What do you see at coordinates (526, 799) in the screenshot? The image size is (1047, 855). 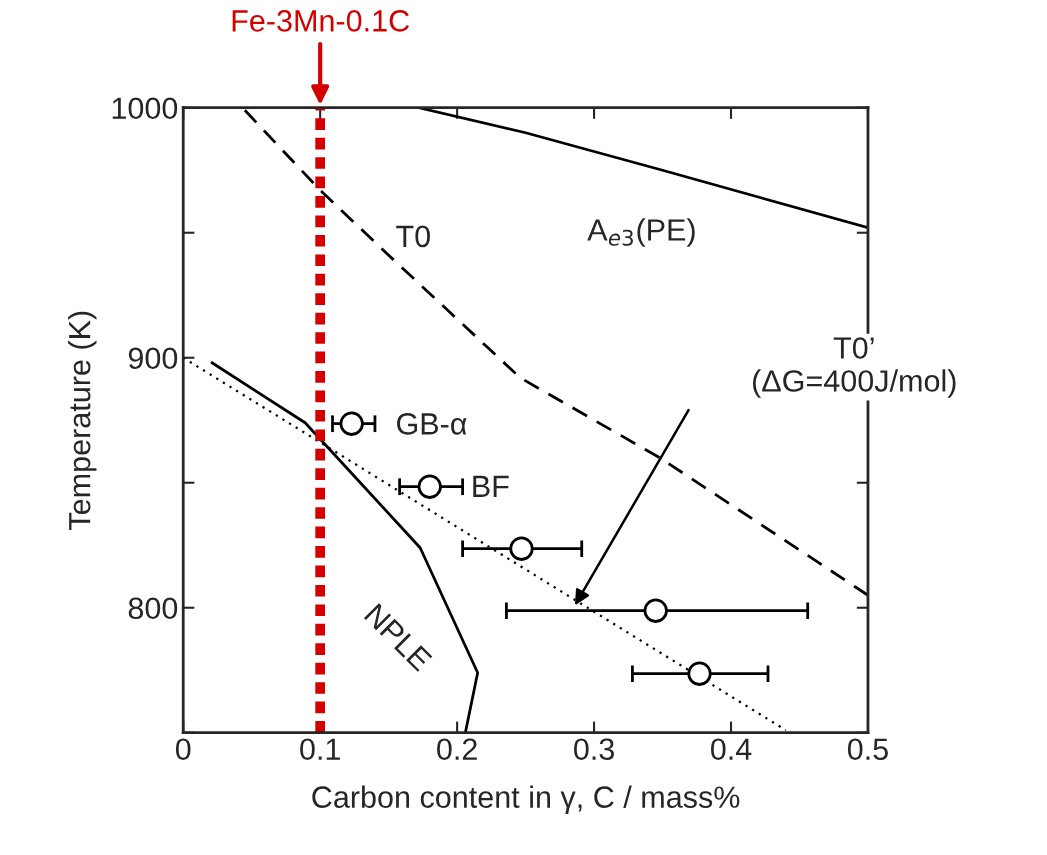 I see `x-axis-title: Carbon content in γ, C / mass%` at bounding box center [526, 799].